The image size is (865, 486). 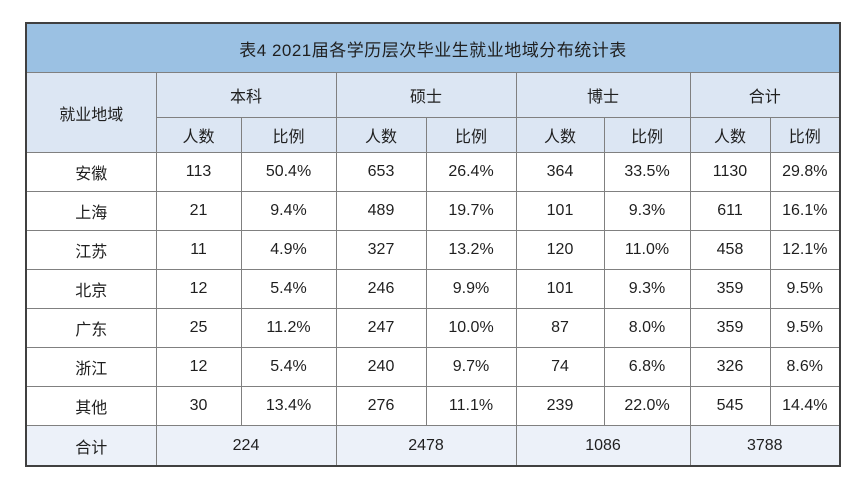 What do you see at coordinates (198, 406) in the screenshot?
I see `count-cell: 30` at bounding box center [198, 406].